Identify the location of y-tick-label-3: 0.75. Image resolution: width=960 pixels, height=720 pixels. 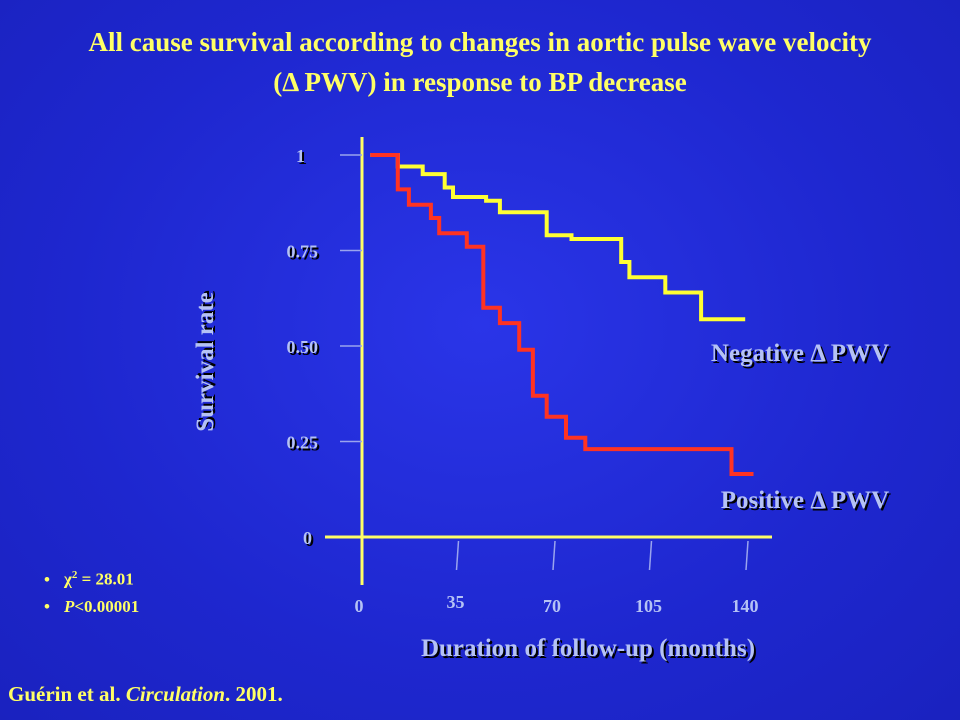
(303, 252).